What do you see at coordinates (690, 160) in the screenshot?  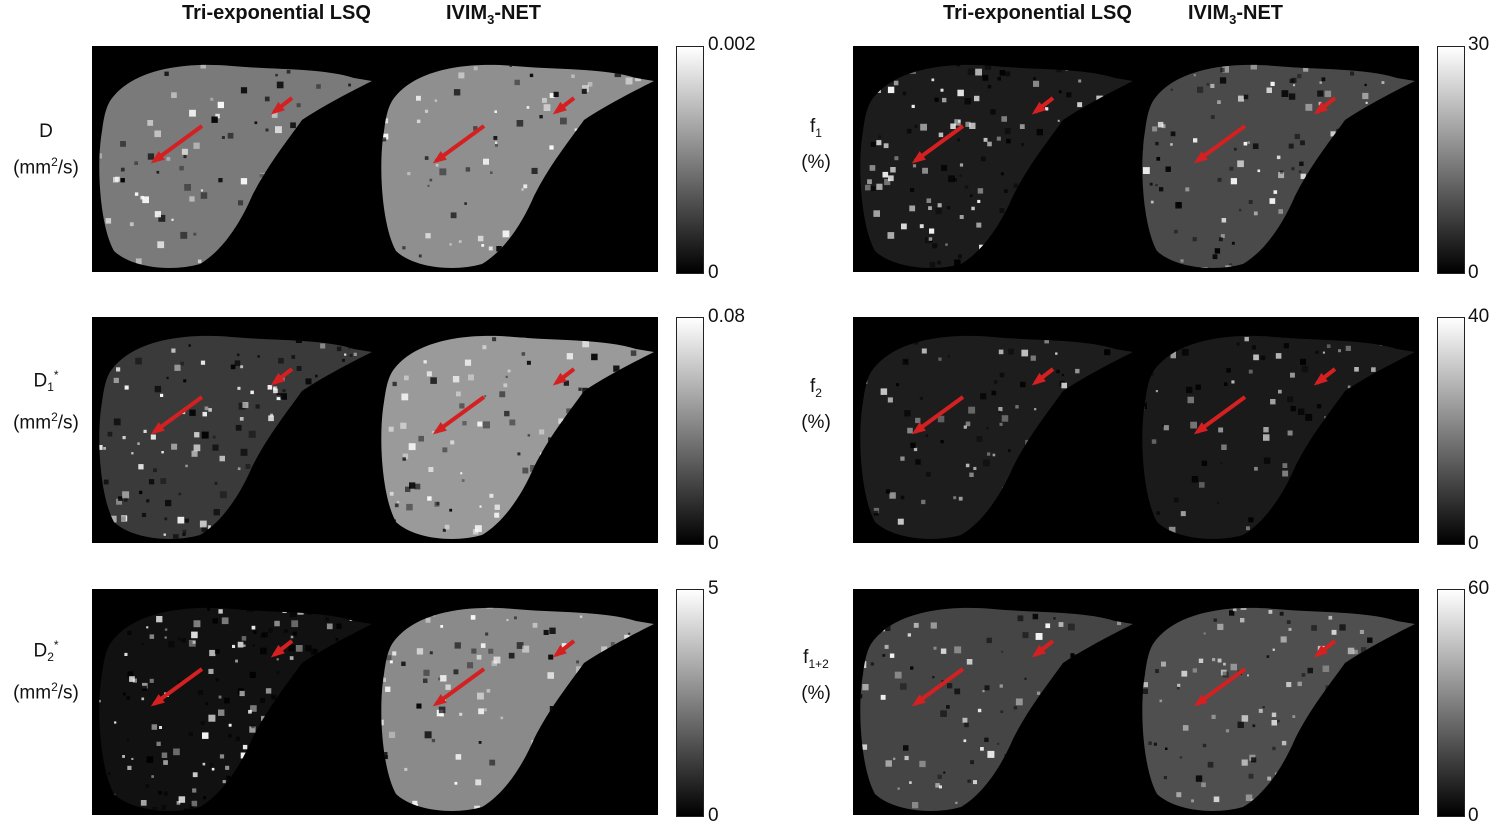 I see `colorbar-d` at bounding box center [690, 160].